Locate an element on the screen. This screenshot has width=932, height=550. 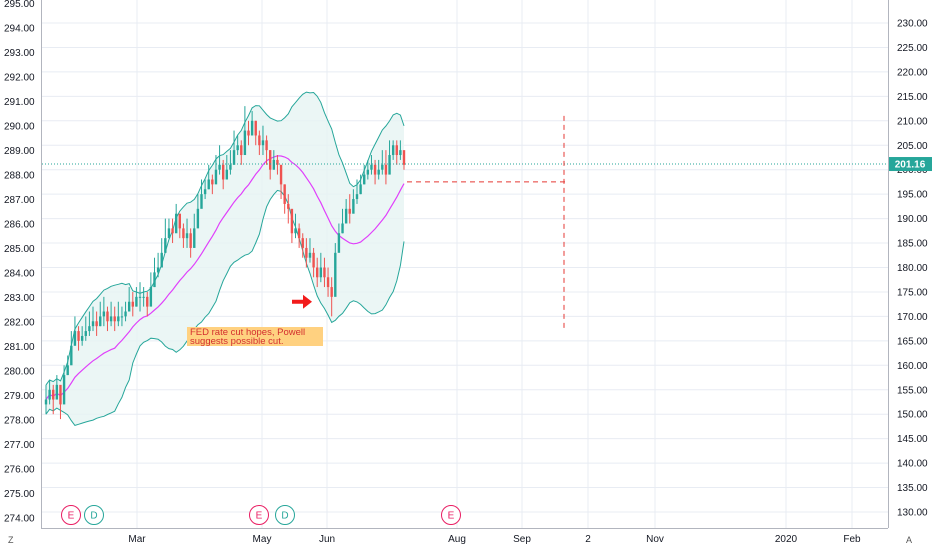
timezone-button: Z is located at coordinates (11, 540).